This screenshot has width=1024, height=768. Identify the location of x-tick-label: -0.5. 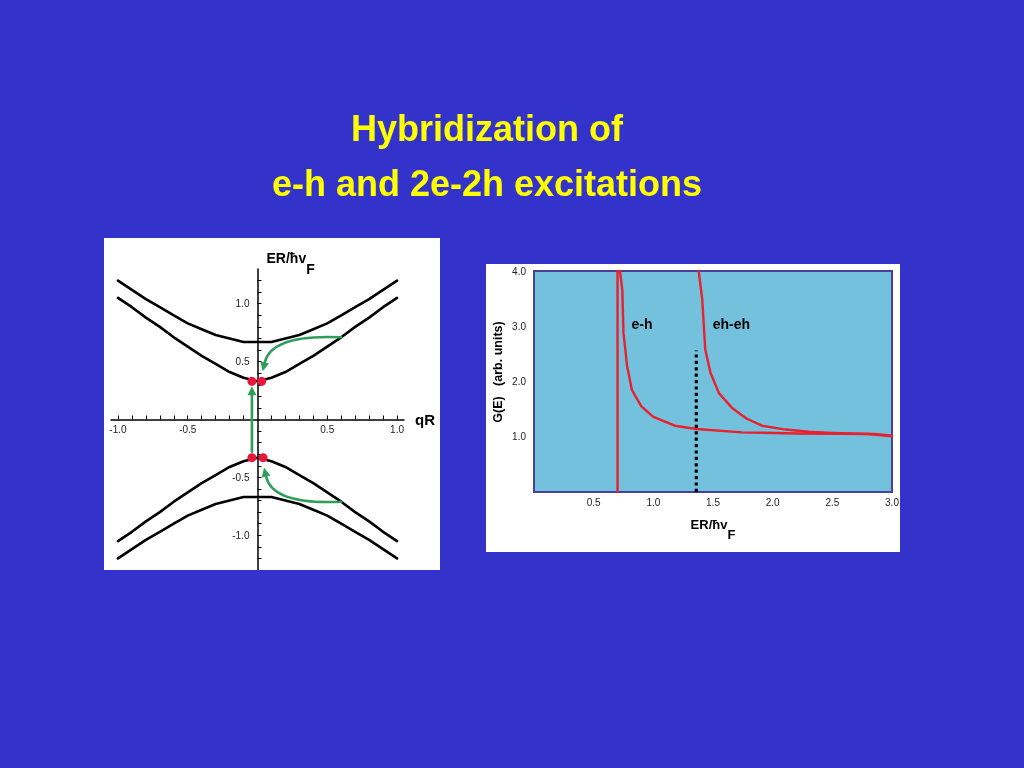
(188, 429).